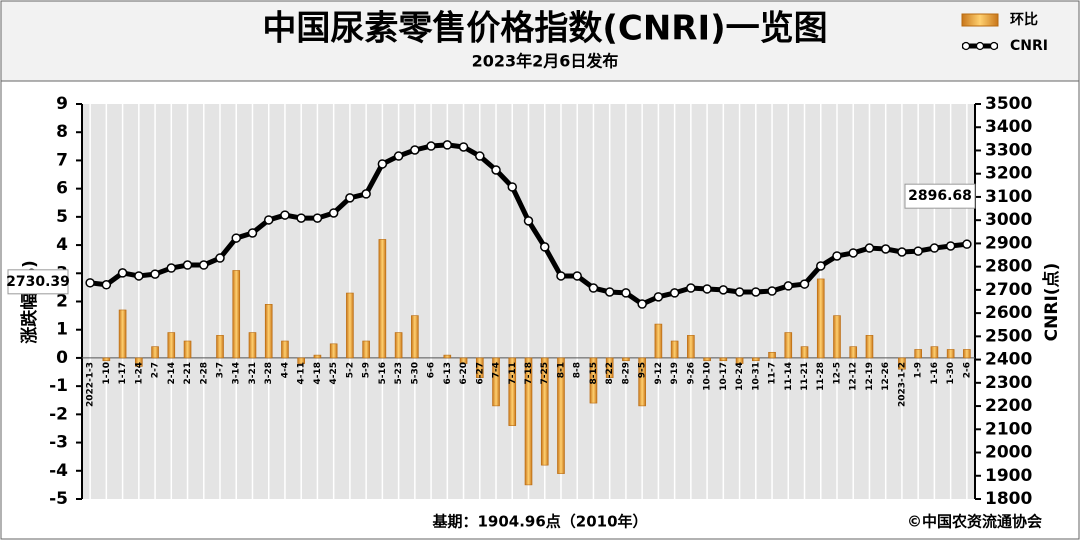 This screenshot has height=544, width=1080. Describe the element at coordinates (91, 384) in the screenshot. I see `x-tick-label: 2022-1-3` at that location.